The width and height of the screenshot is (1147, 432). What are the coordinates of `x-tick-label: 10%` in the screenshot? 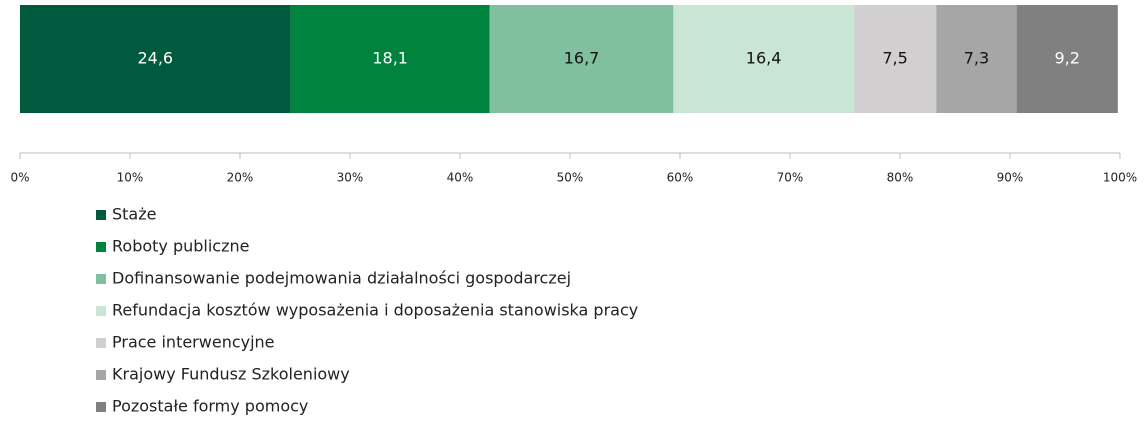 It's located at (130, 178).